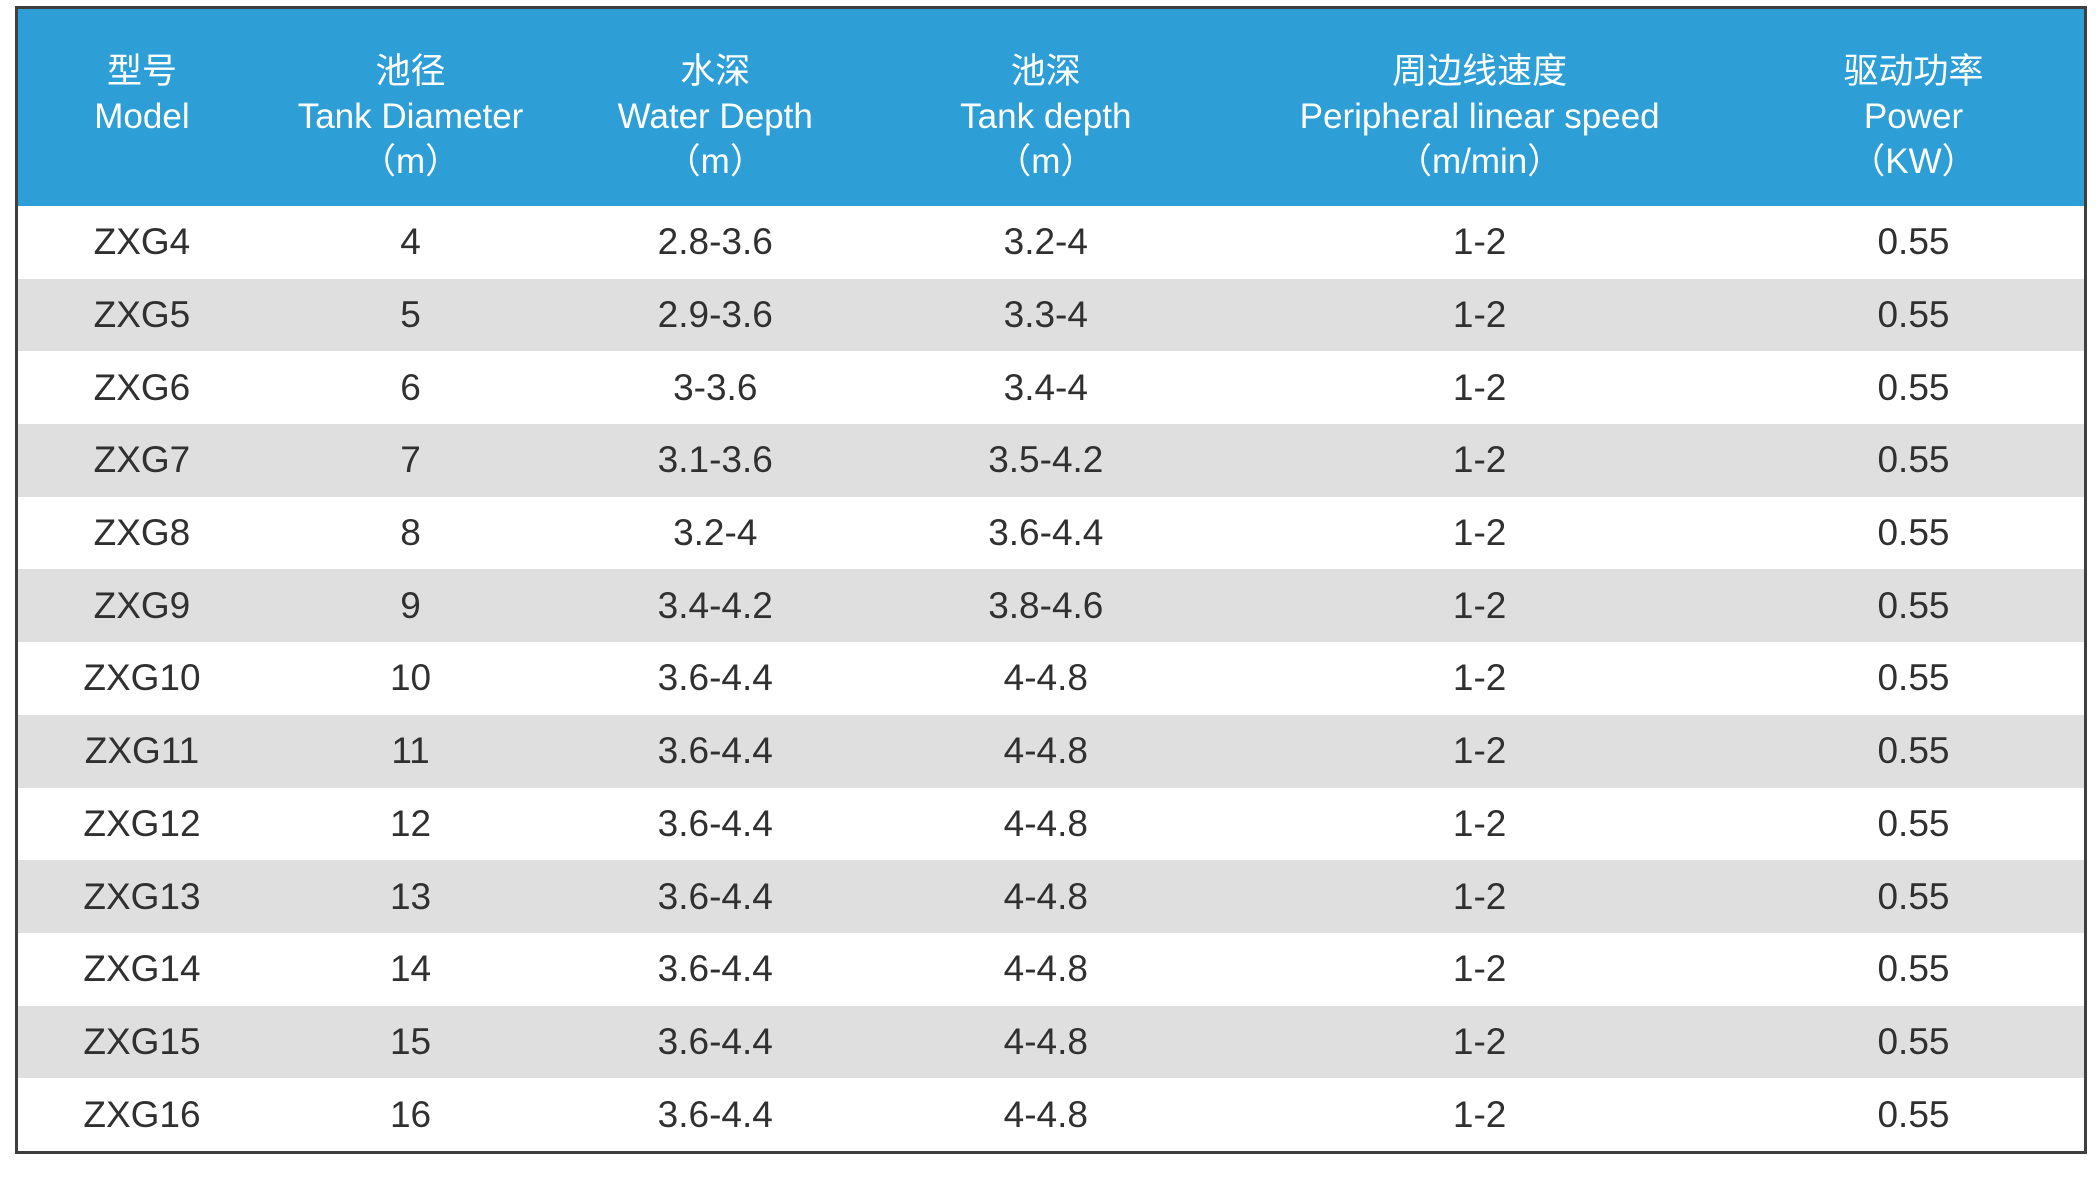  I want to click on cell-tank-diameter: 5, so click(410, 315).